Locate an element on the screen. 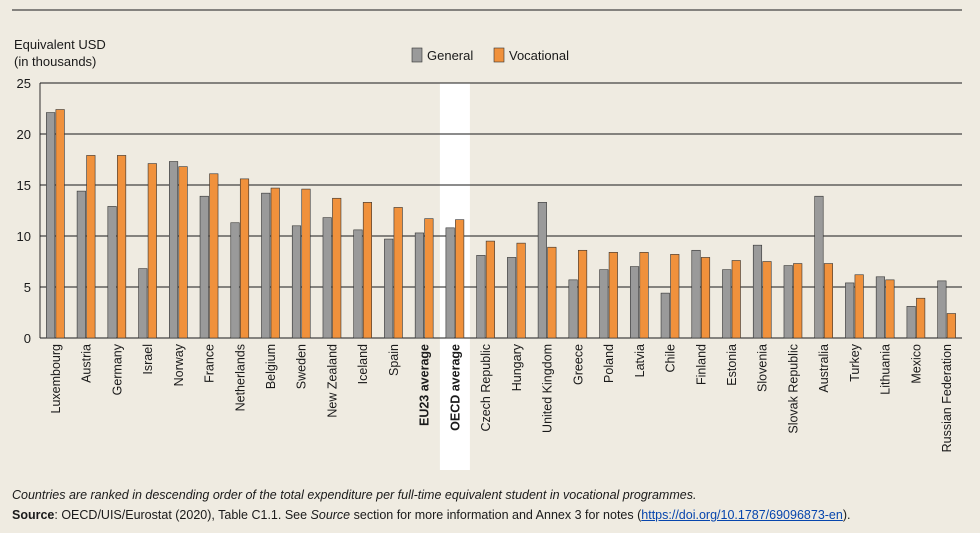 The height and width of the screenshot is (533, 980). x-tick-label: Slovenia is located at coordinates (763, 368).